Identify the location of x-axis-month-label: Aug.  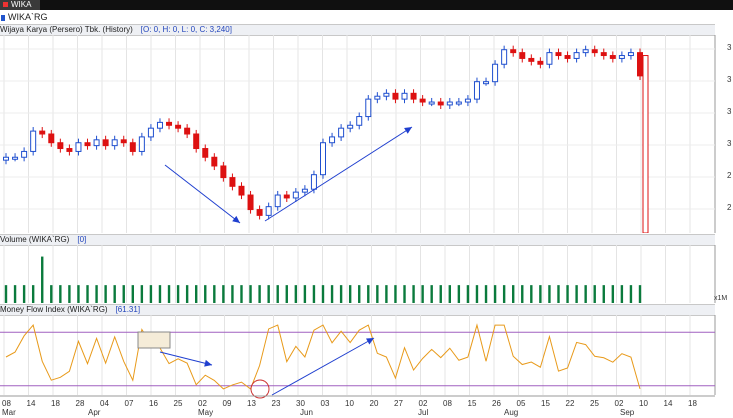
(511, 412).